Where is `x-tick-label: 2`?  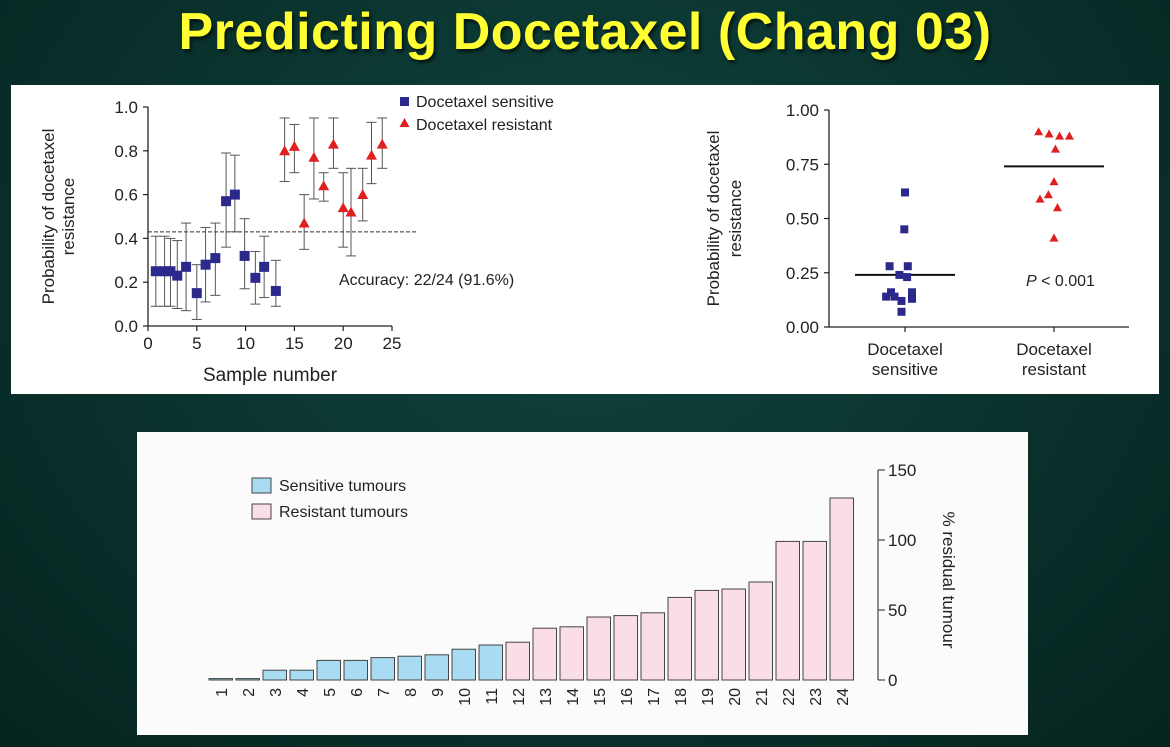 x-tick-label: 2 is located at coordinates (249, 692).